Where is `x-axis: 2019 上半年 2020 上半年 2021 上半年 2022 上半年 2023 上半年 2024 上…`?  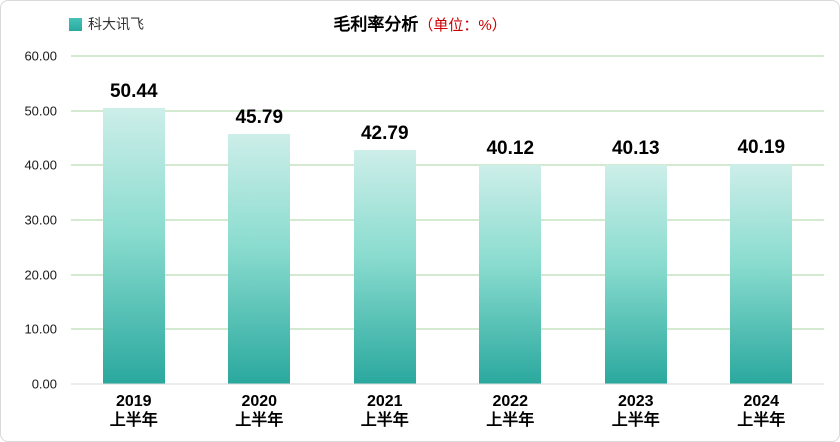 x-axis: 2019 上半年 2020 上半年 2021 上半年 2022 上半年 2023 上半年 2024 上… is located at coordinates (447, 411).